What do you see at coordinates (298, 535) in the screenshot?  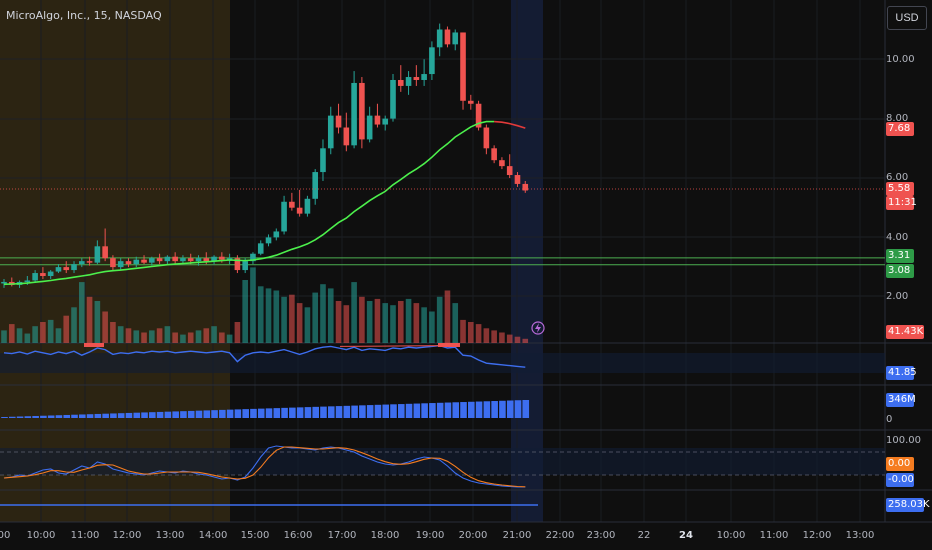 I see `time-label: 16:00` at bounding box center [298, 535].